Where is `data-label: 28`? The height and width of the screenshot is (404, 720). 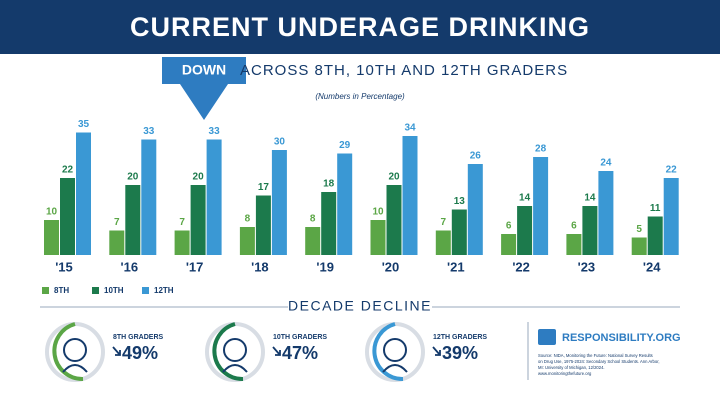 data-label: 28 is located at coordinates (541, 149).